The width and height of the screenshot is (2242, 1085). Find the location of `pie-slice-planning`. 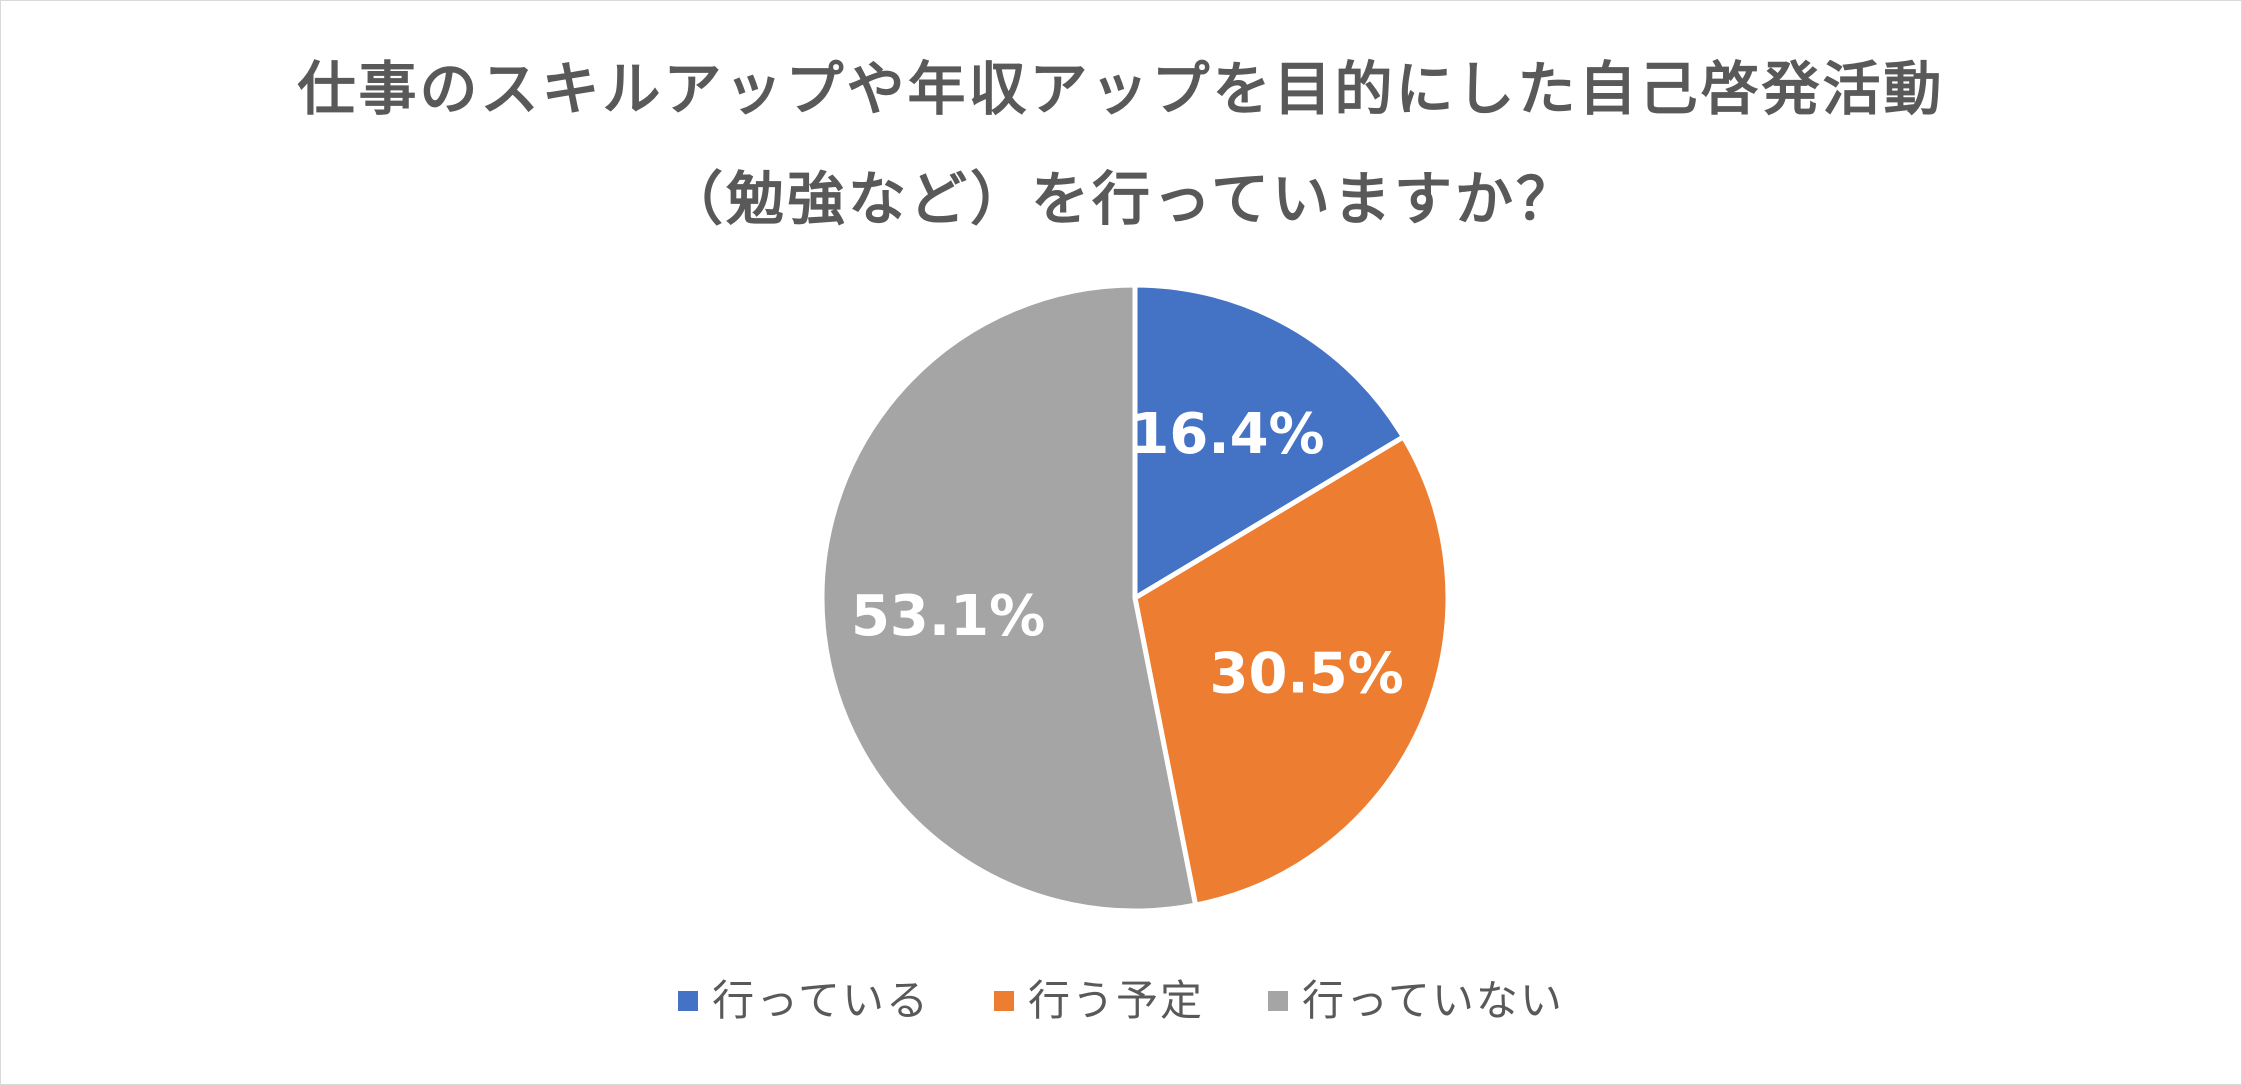

pie-slice-planning is located at coordinates (1291, 671).